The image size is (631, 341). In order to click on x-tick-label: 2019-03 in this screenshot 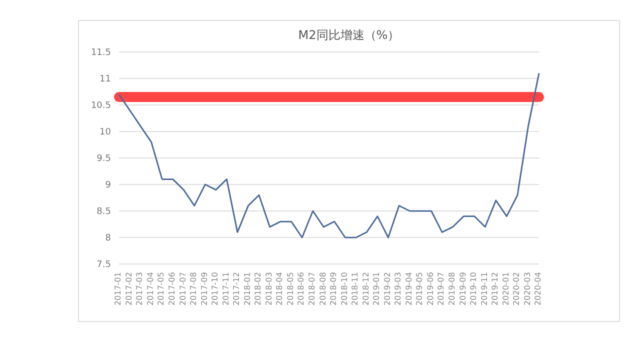, I will do `click(398, 289)`.